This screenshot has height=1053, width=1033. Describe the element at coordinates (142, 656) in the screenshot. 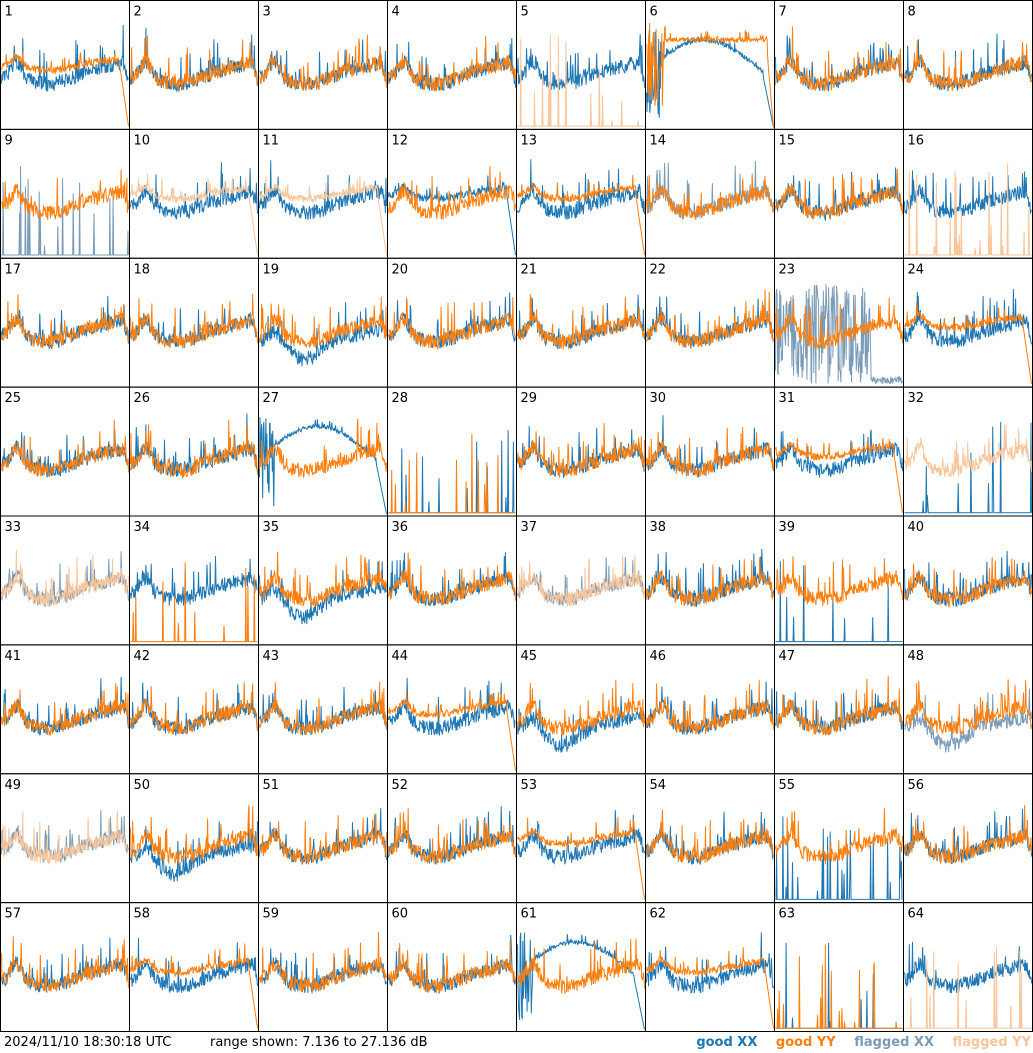

I see `panel-42-label: 42` at that location.